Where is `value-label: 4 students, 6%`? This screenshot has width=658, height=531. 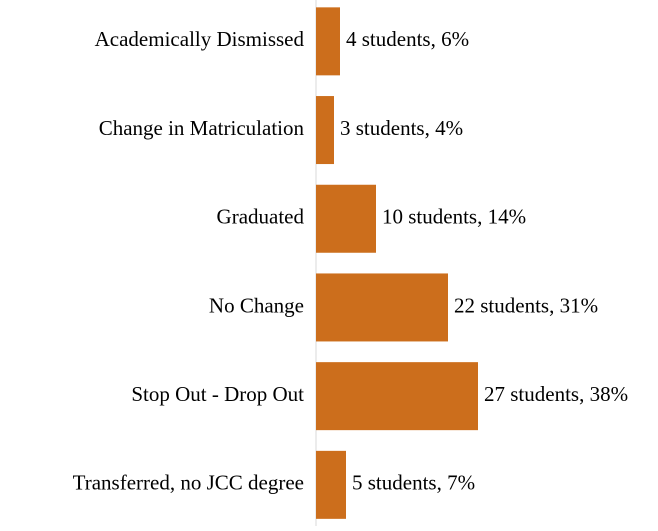 value-label: 4 students, 6% is located at coordinates (407, 39).